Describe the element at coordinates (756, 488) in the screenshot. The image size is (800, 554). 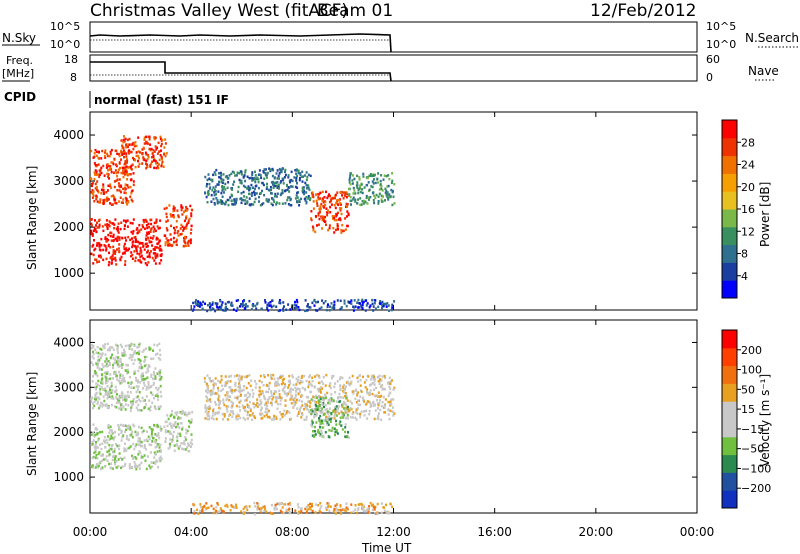
I see `velocity-colorbar-tick-label: −200` at that location.